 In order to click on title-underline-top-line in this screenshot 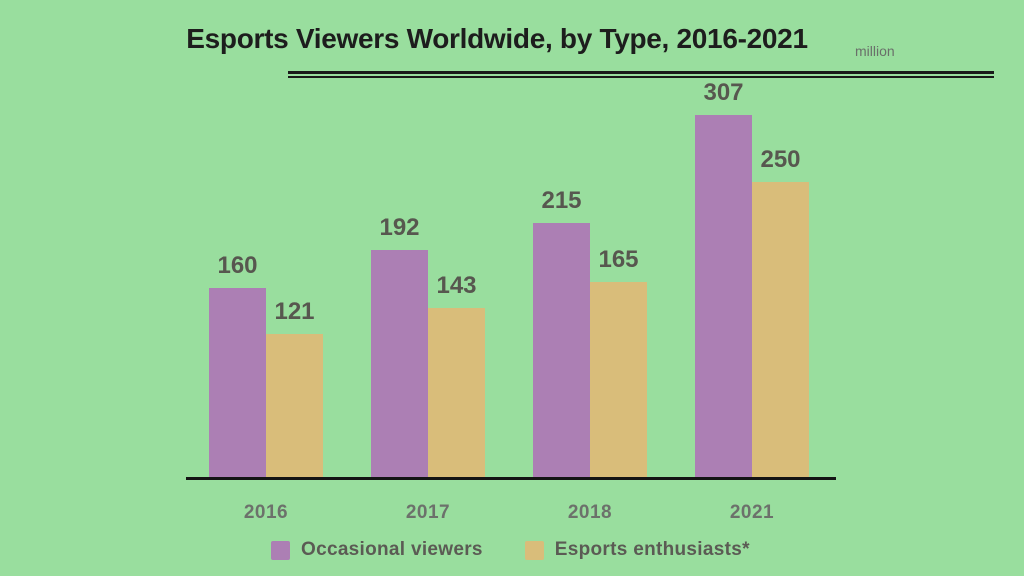, I will do `click(641, 72)`.